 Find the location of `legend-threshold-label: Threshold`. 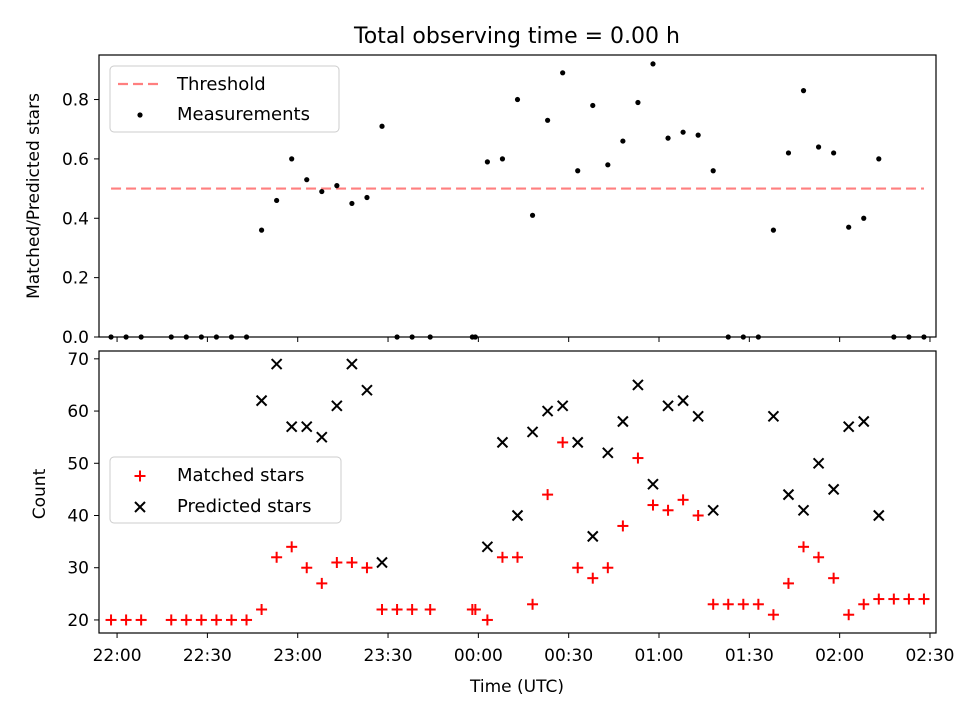

legend-threshold-label: Threshold is located at coordinates (221, 84).